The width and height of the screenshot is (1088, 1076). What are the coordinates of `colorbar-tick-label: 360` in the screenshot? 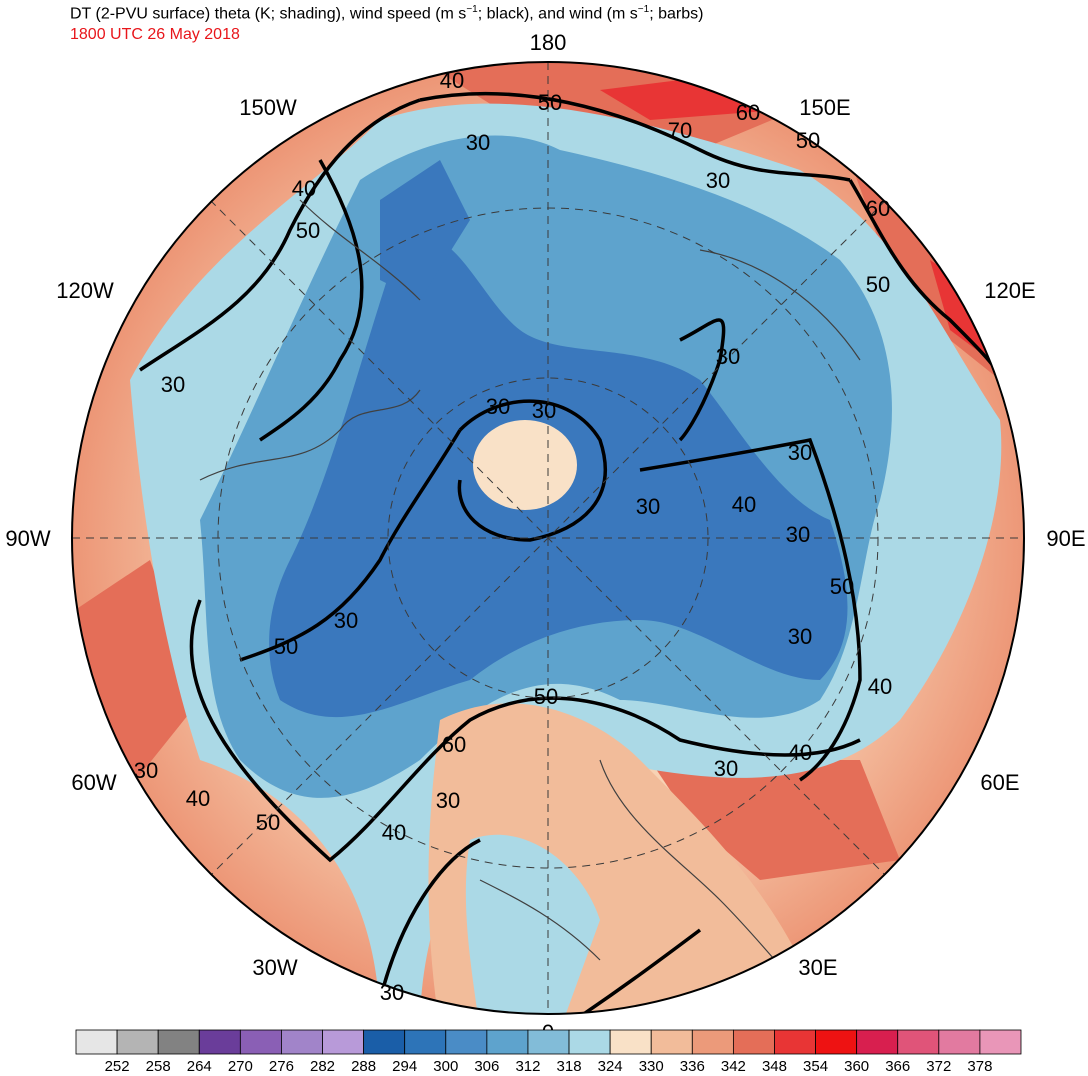 It's located at (856, 1066).